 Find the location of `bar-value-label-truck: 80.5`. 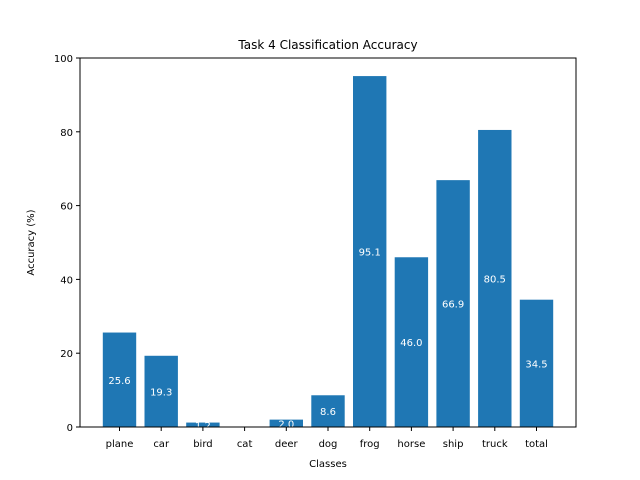

bar-value-label-truck: 80.5 is located at coordinates (495, 279).